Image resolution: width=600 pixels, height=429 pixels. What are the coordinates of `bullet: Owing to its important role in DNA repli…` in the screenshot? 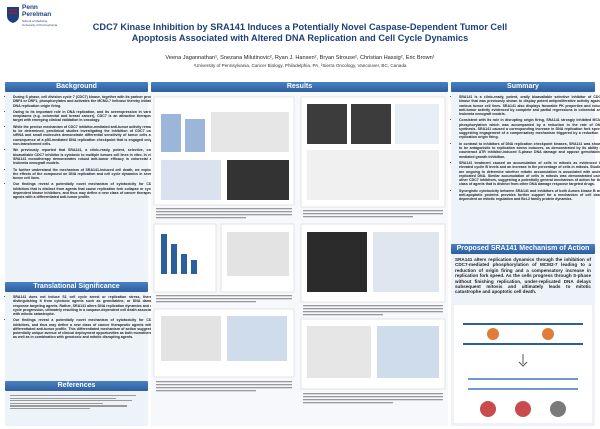 It's located at (84, 116).